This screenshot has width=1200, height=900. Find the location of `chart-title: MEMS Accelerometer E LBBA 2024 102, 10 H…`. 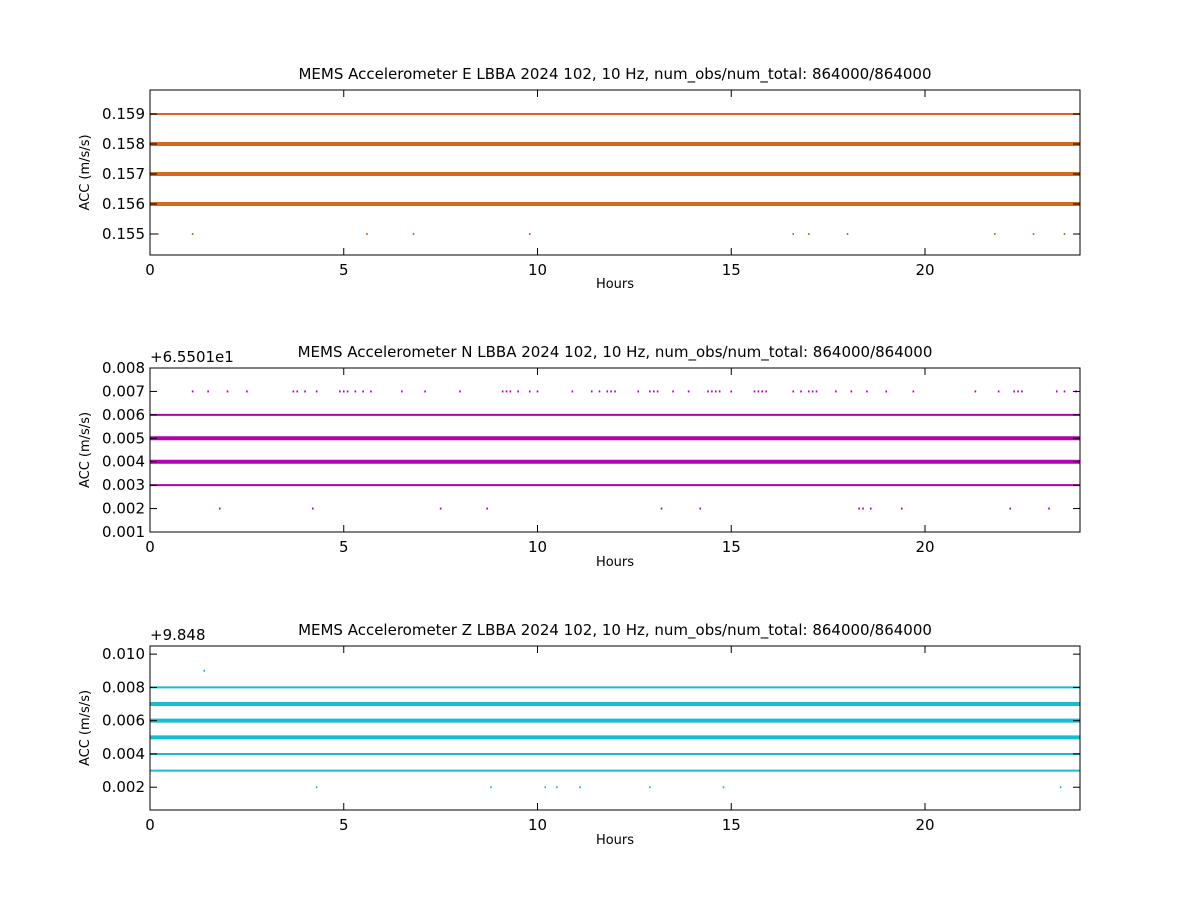

chart-title: MEMS Accelerometer E LBBA 2024 102, 10 H… is located at coordinates (614, 74).